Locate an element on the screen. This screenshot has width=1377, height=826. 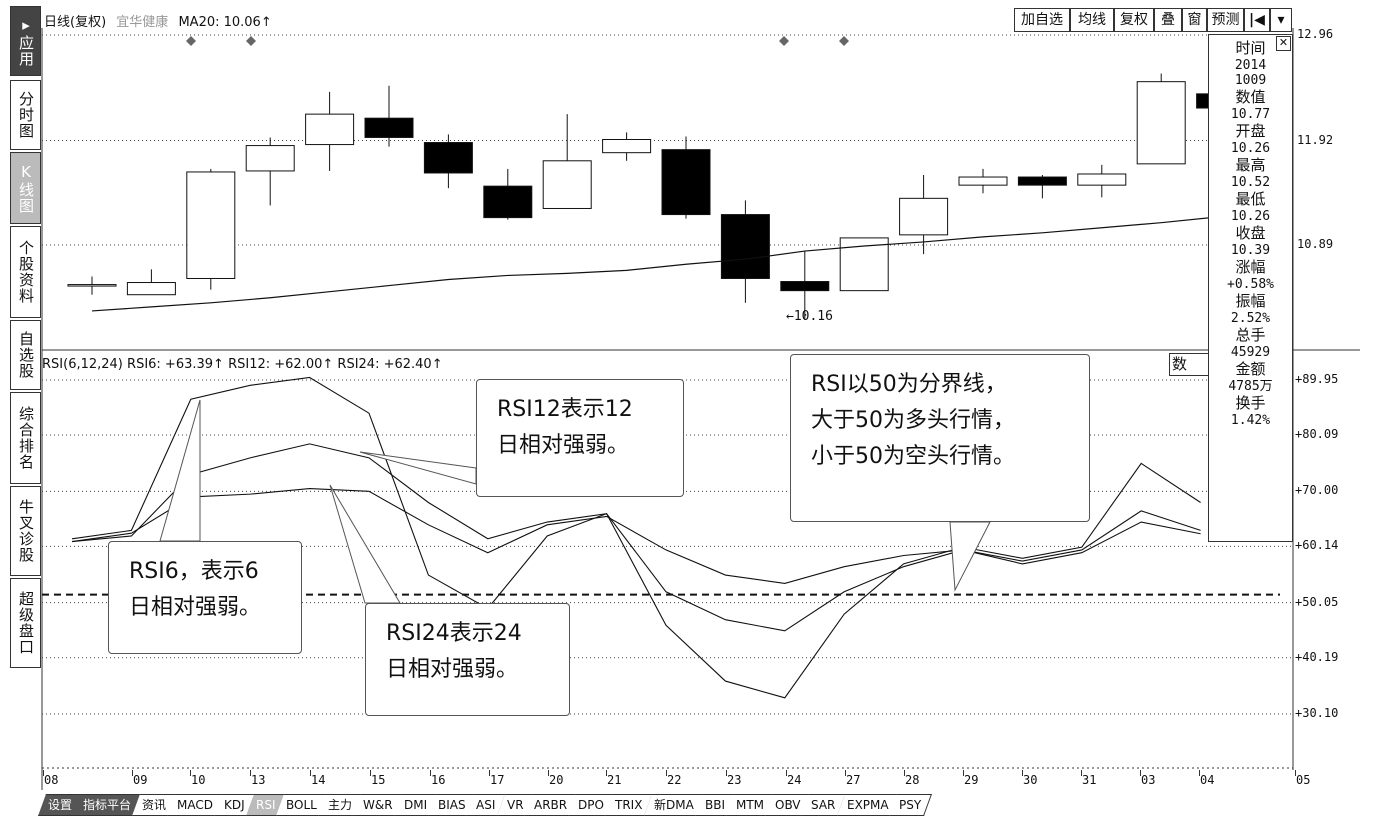
toolbar-button-2: 复权 is located at coordinates (1134, 20).